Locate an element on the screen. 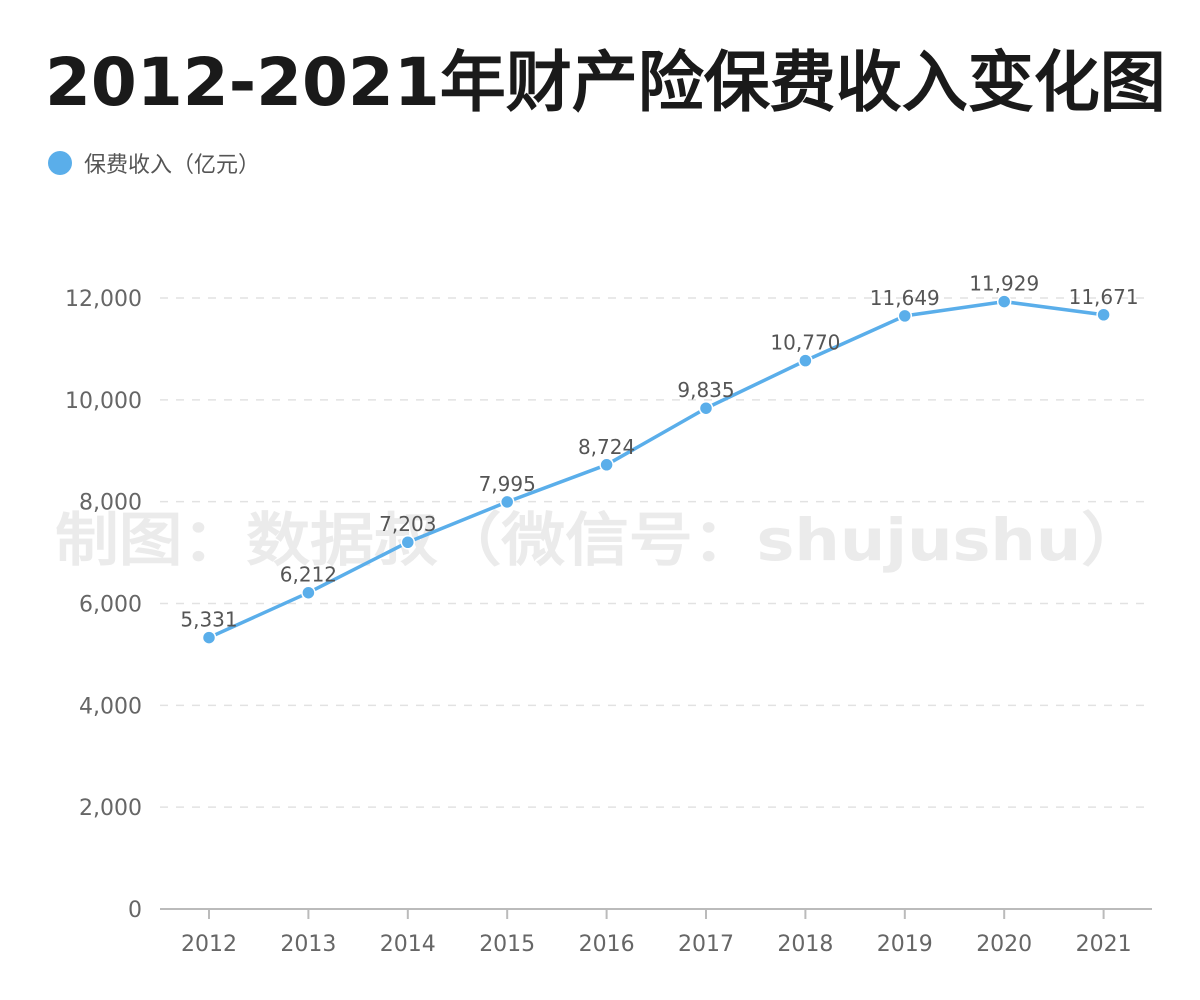 This screenshot has height=1000, width=1200. data-label: 7,995 is located at coordinates (507, 484).